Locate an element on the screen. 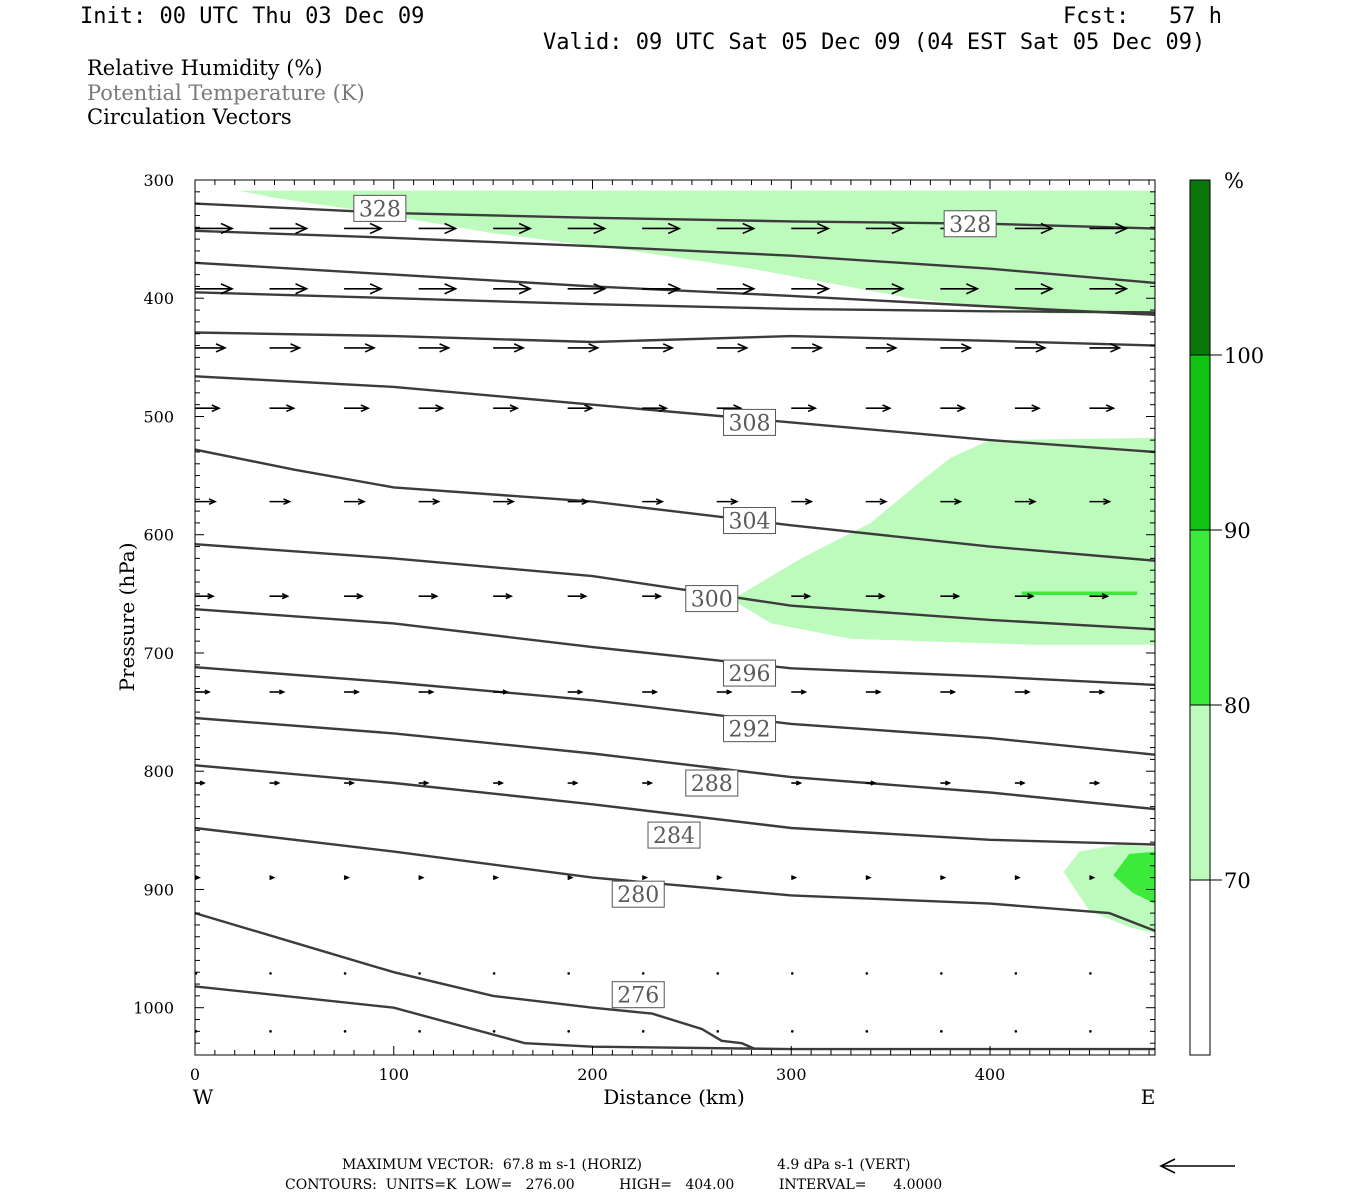  contour-label: 304 is located at coordinates (750, 522).